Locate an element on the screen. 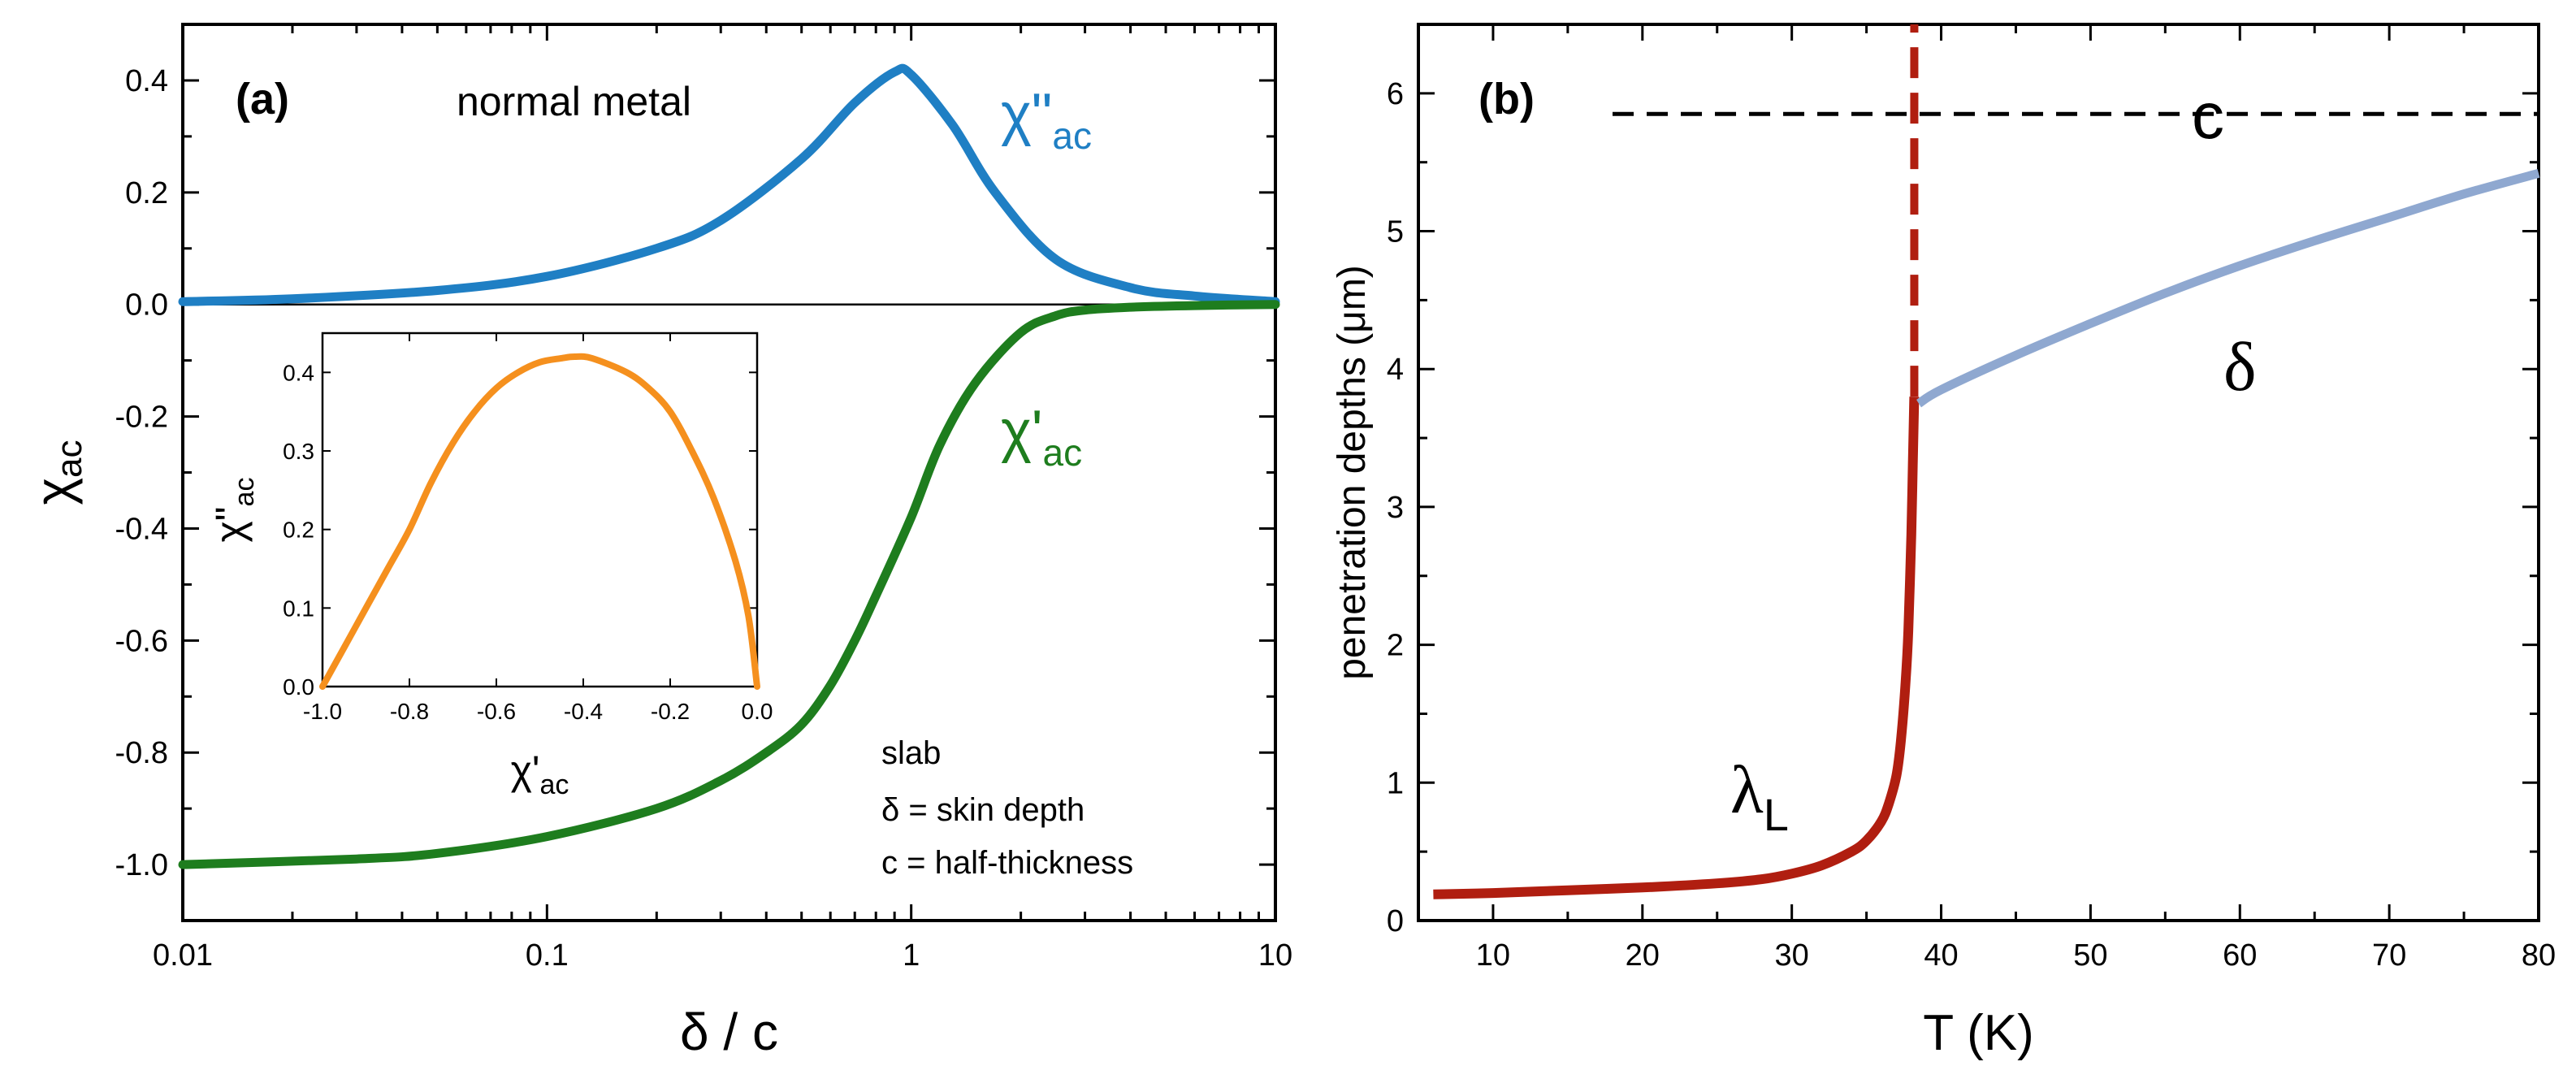 Image resolution: width=2576 pixels, height=1079 pixels. label-c: c is located at coordinates (2208, 116).